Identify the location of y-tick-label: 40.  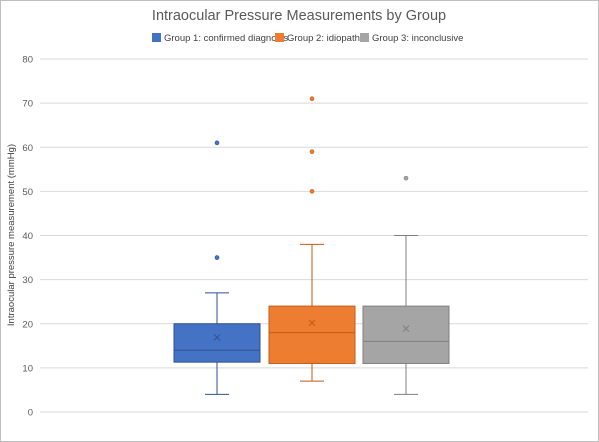
(27, 236).